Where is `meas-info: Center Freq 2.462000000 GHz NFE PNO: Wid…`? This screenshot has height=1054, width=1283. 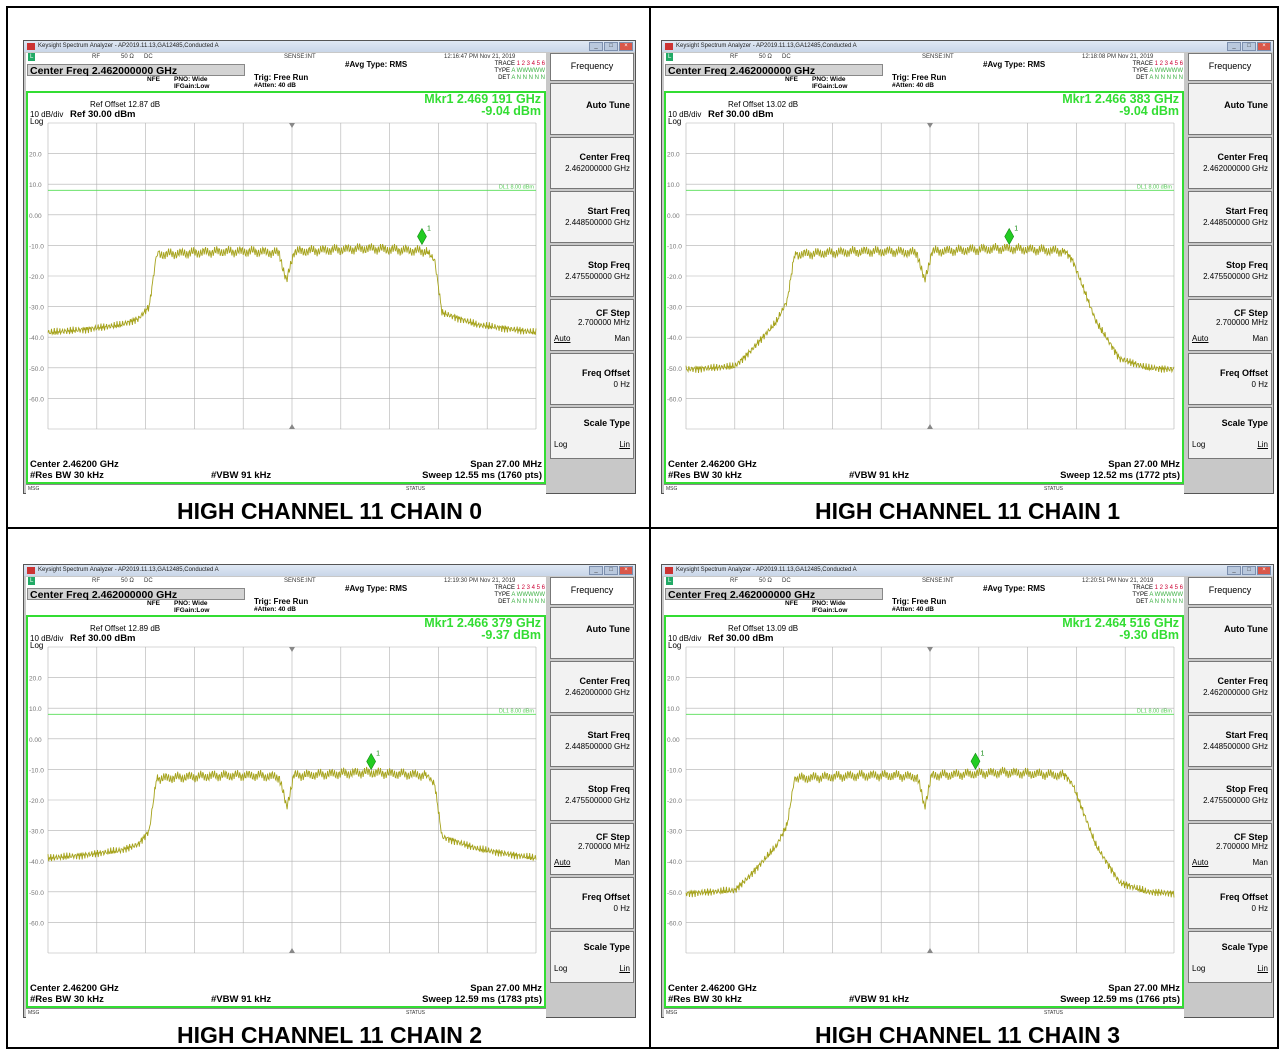 meas-info: Center Freq 2.462000000 GHz NFE PNO: Wid… is located at coordinates (924, 599).